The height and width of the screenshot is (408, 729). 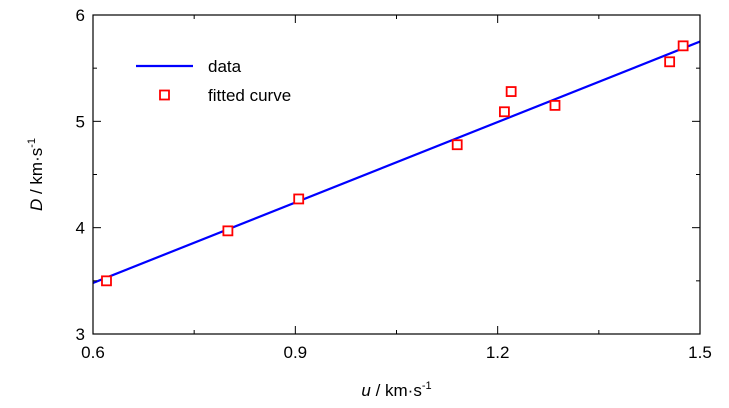 What do you see at coordinates (249, 95) in the screenshot?
I see `legend-label-fitted-curve: fitted curve` at bounding box center [249, 95].